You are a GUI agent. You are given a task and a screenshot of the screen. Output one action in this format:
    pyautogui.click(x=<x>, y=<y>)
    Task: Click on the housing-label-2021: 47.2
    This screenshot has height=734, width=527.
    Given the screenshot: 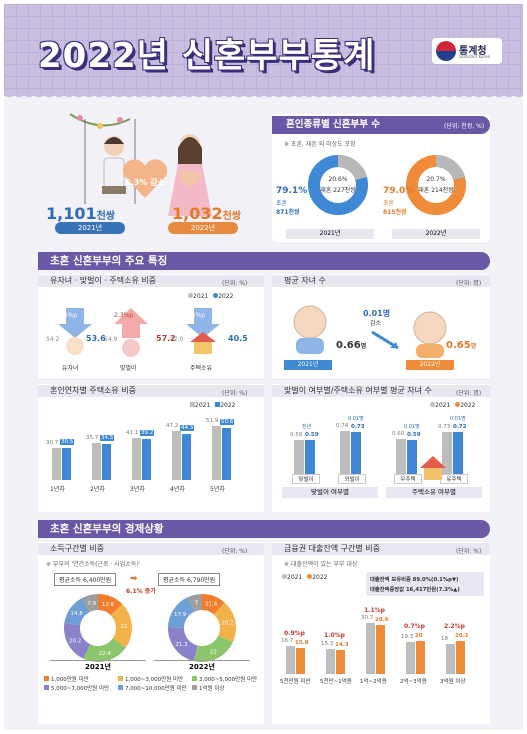 What is the action you would take?
    pyautogui.click(x=172, y=426)
    